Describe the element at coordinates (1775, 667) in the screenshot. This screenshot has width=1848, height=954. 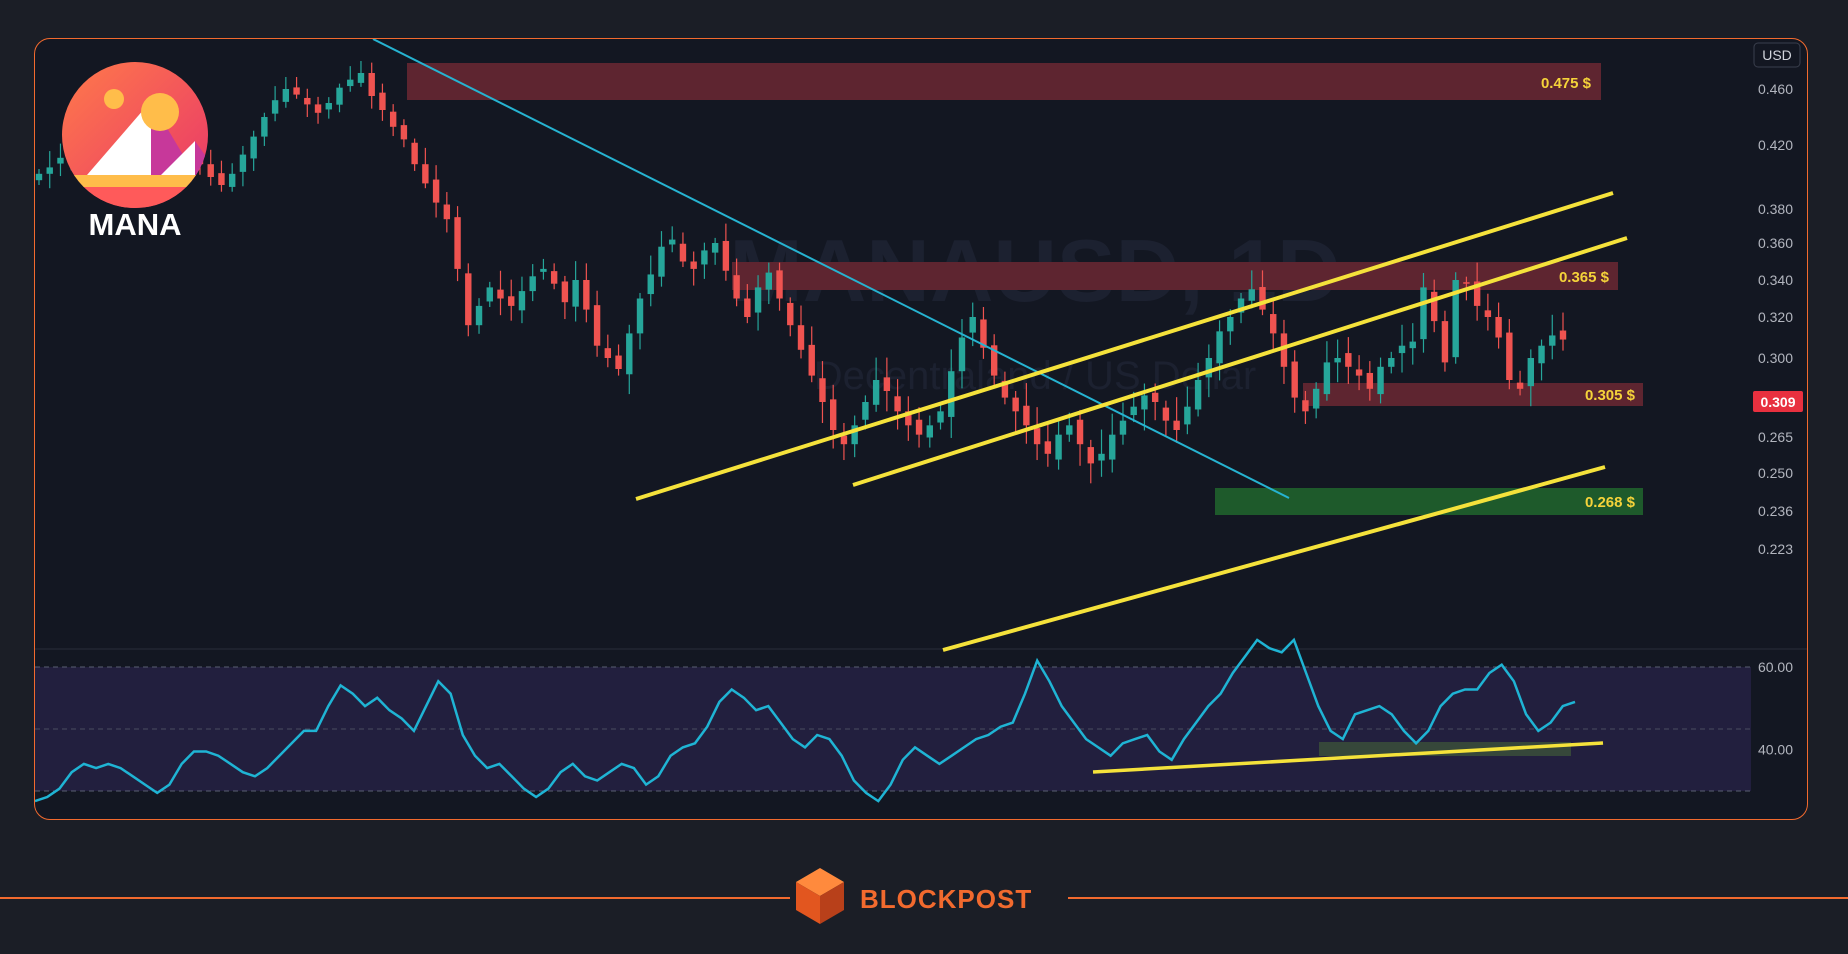
I see `rsi-tick-label: 60.00` at that location.